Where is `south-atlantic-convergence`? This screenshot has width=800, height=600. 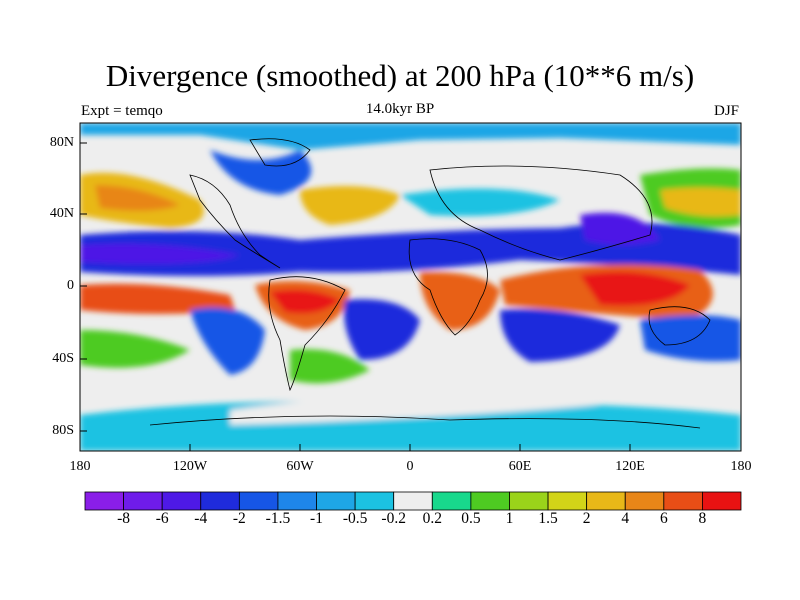 south-atlantic-convergence is located at coordinates (382, 329).